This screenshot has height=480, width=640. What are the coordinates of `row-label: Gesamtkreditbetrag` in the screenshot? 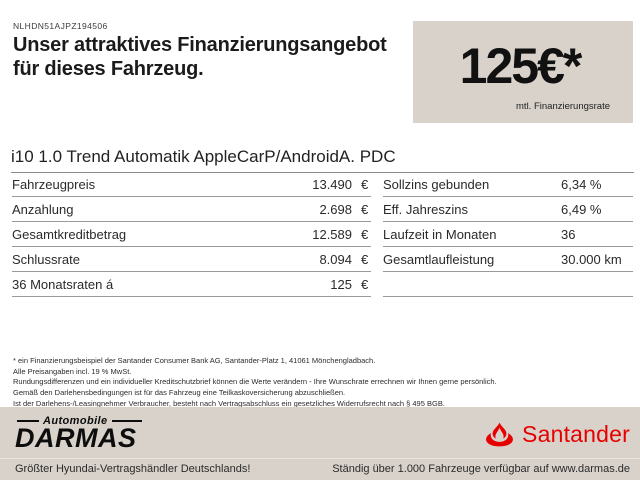 It's located at (69, 234).